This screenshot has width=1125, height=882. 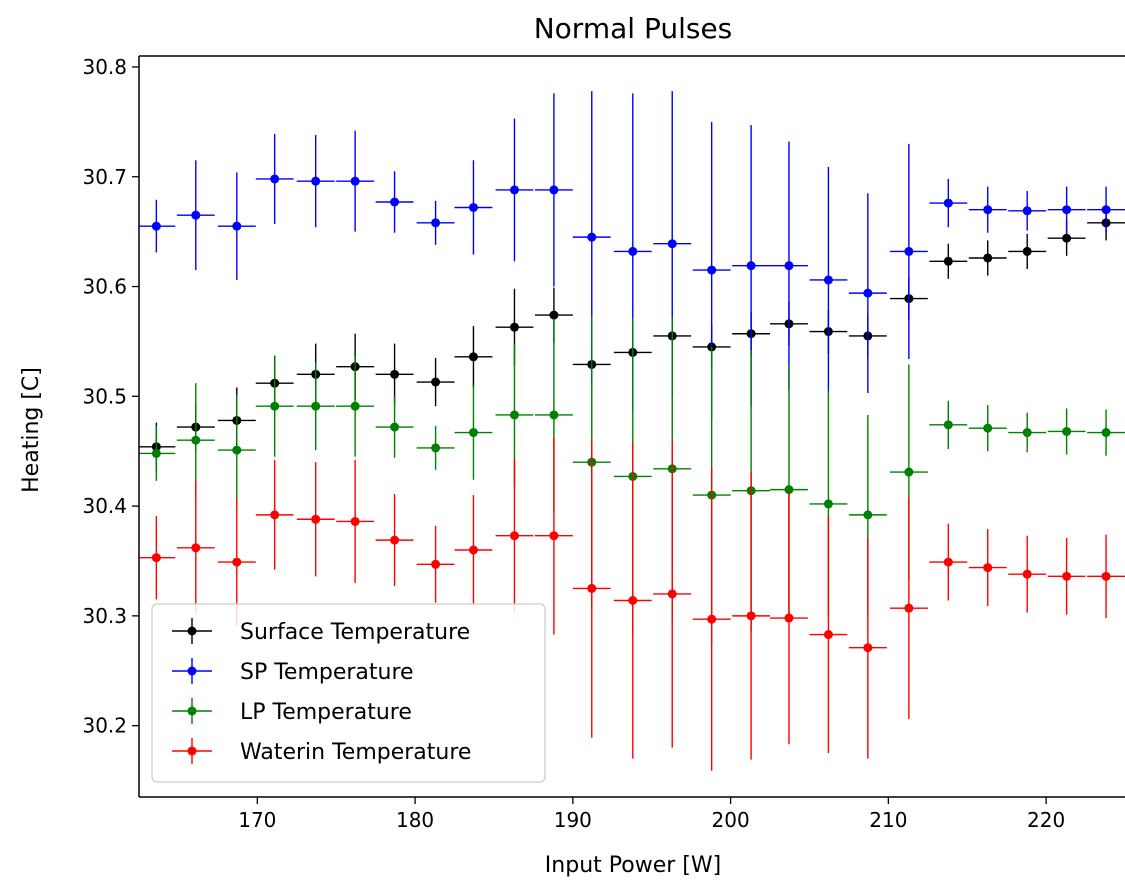 What do you see at coordinates (327, 672) in the screenshot?
I see `legend-label: SP Temperature` at bounding box center [327, 672].